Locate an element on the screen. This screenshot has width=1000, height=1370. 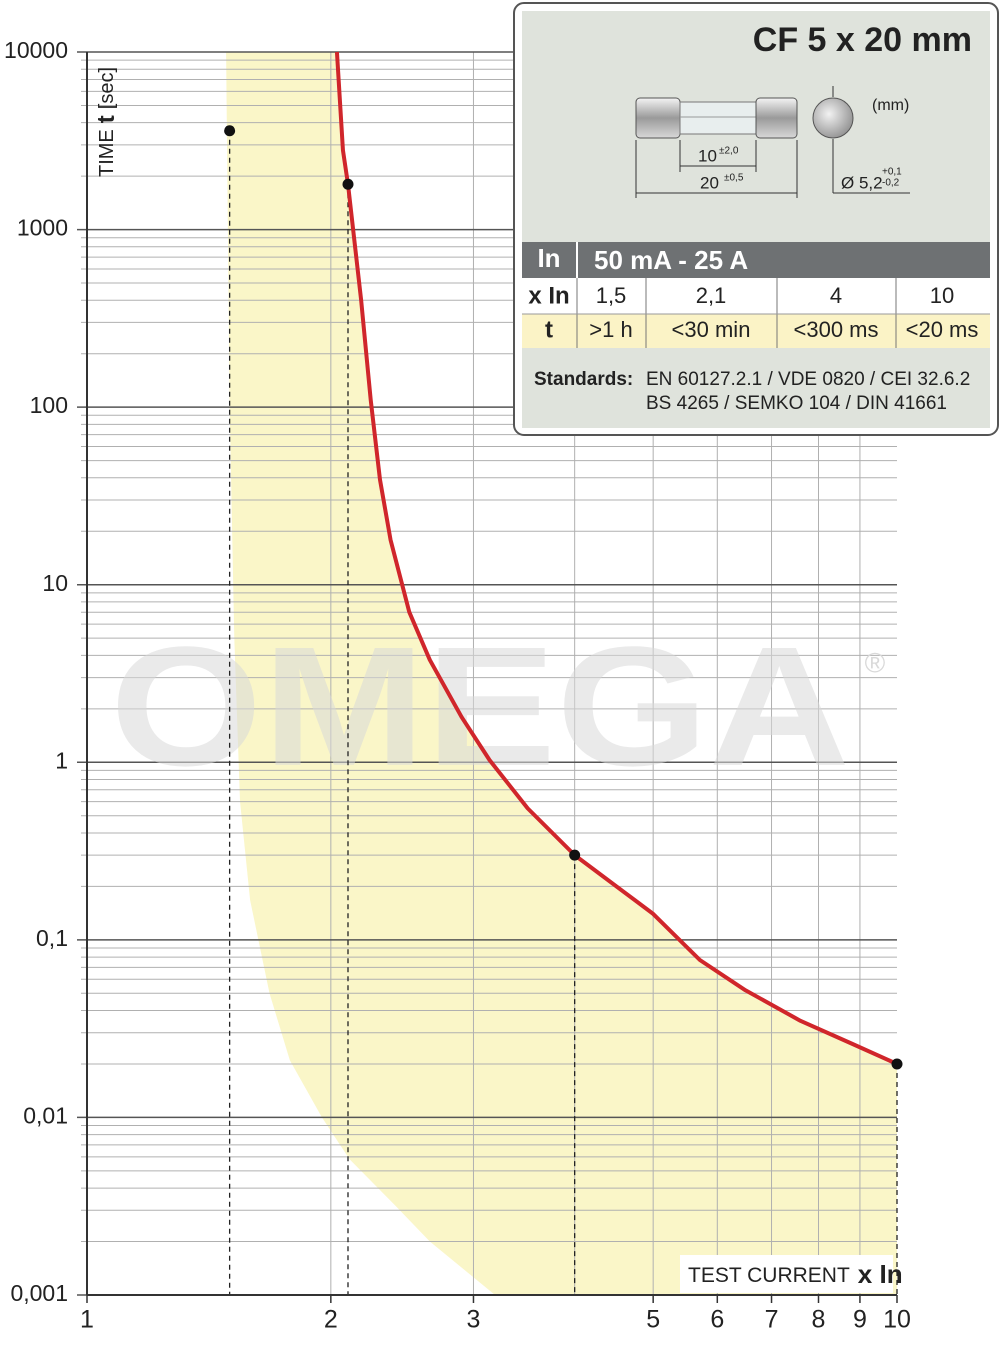
dim-tol: ±0,5 is located at coordinates (734, 178).